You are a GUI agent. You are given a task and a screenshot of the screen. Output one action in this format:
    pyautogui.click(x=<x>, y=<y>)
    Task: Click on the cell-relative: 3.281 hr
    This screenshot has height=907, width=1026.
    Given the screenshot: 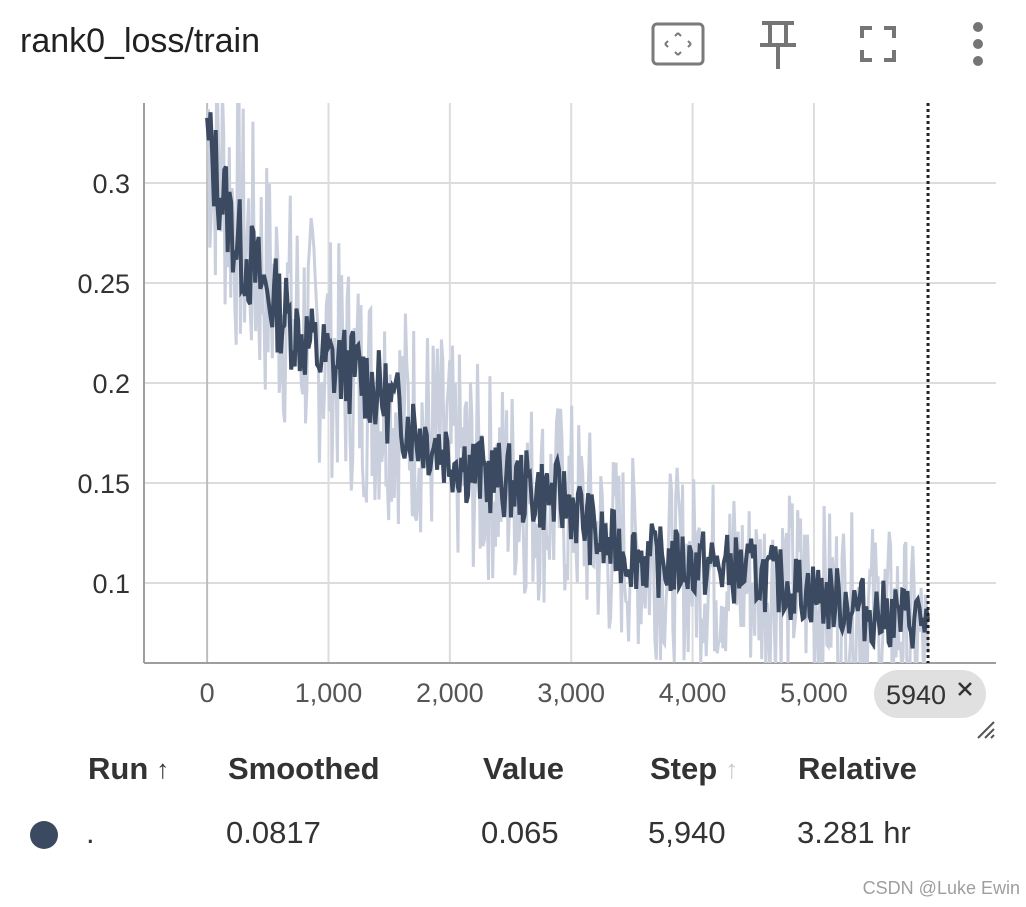 What is the action you would take?
    pyautogui.click(x=854, y=832)
    